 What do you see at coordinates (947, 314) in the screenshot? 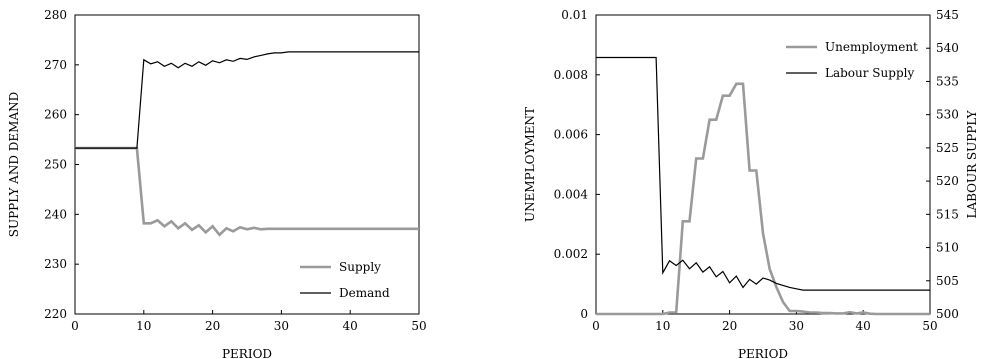
I see `y2-tick-label: 500` at bounding box center [947, 314].